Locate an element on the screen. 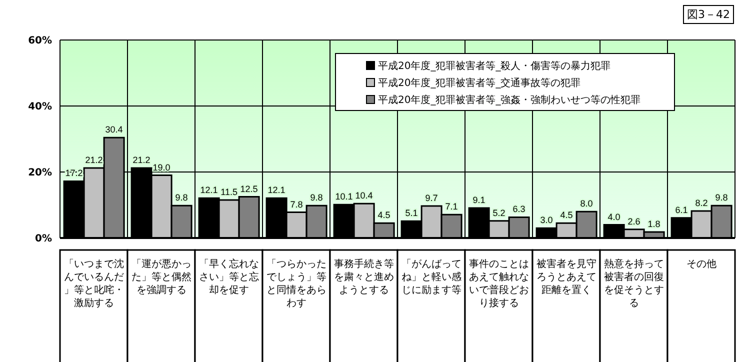 This screenshot has height=362, width=740. data-label: 10.4 is located at coordinates (364, 195).